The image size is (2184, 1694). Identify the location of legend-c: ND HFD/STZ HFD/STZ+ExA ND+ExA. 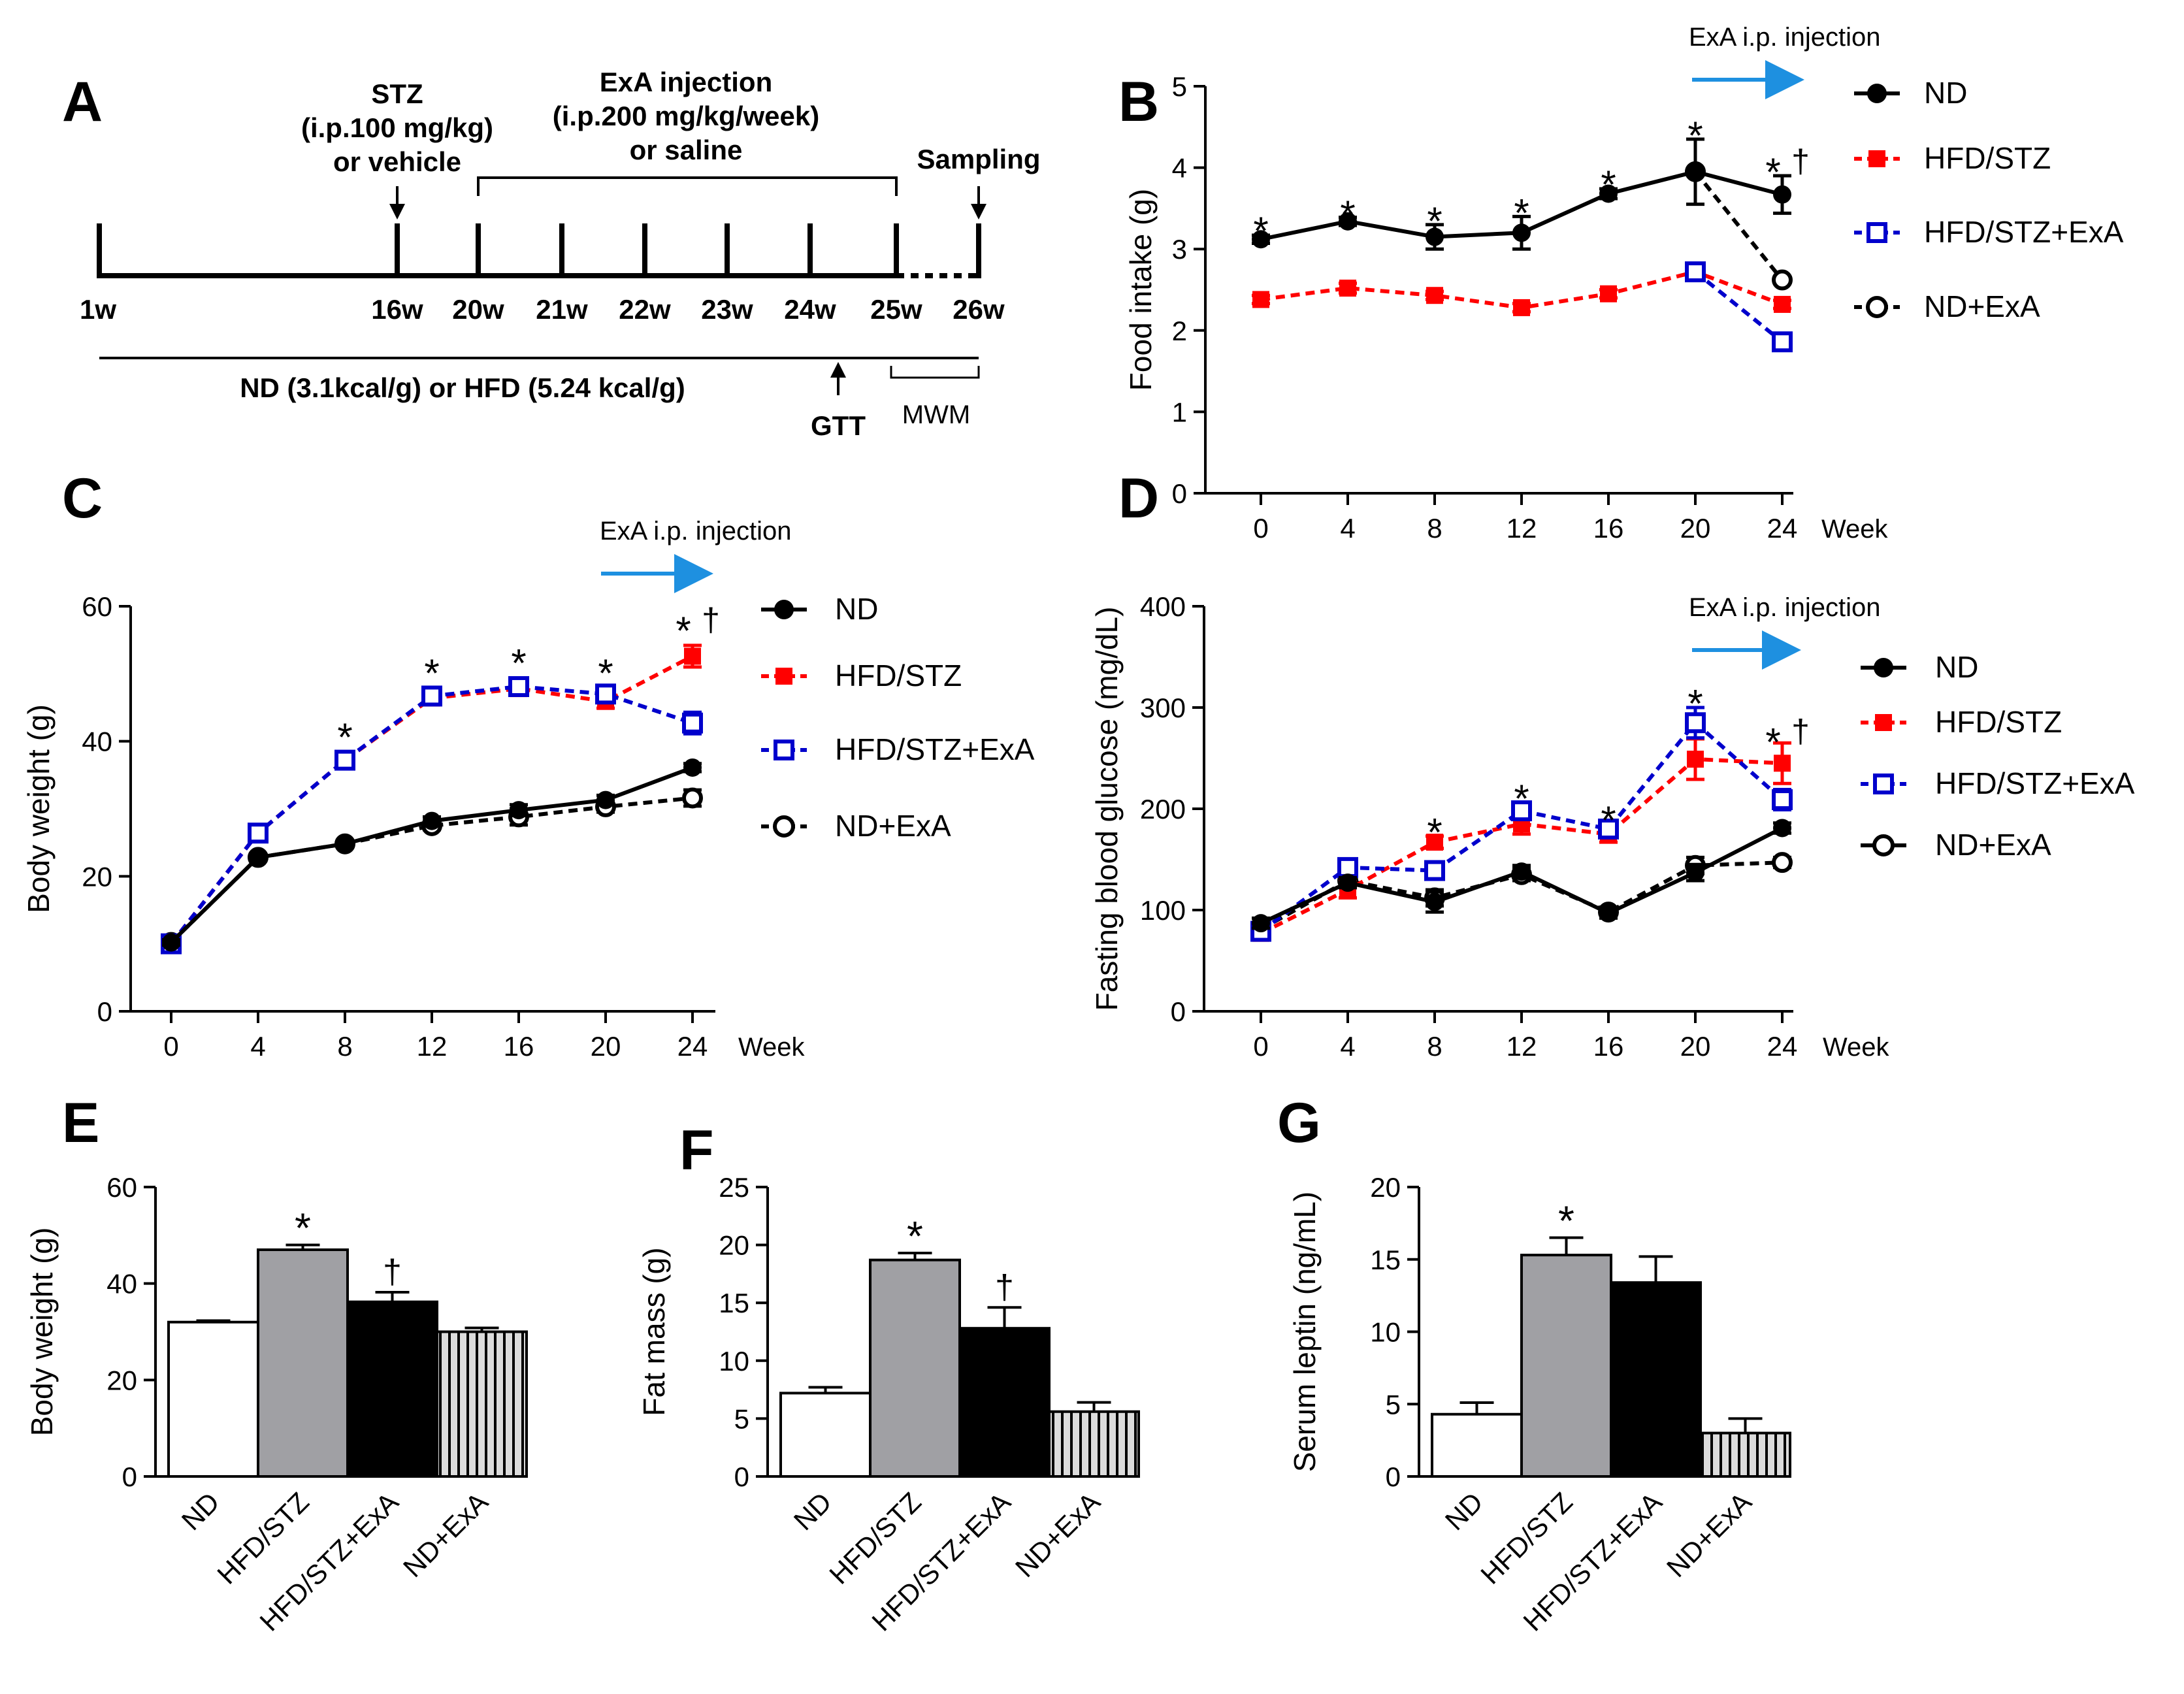
(898, 717).